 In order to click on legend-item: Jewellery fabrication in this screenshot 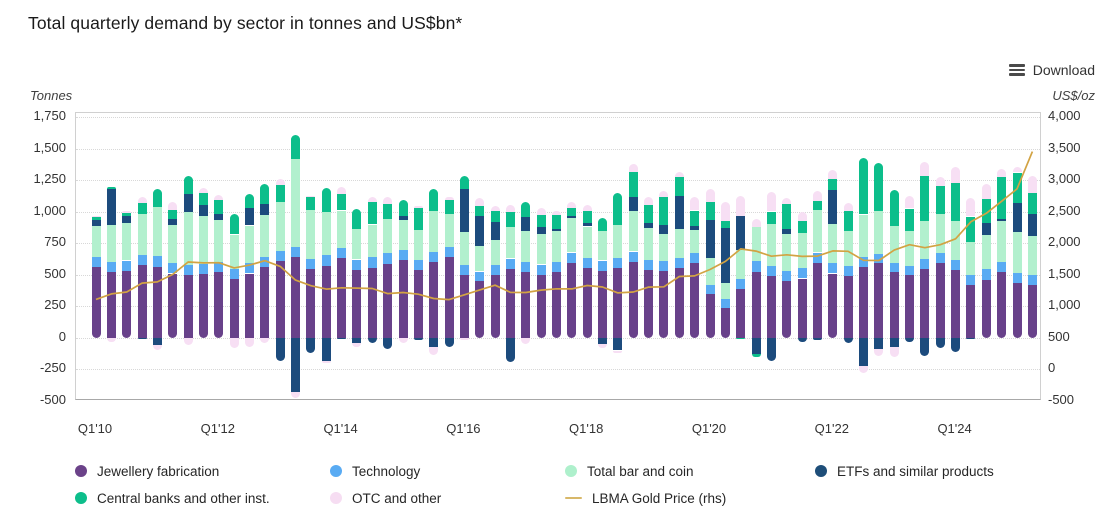, I will do `click(147, 471)`.